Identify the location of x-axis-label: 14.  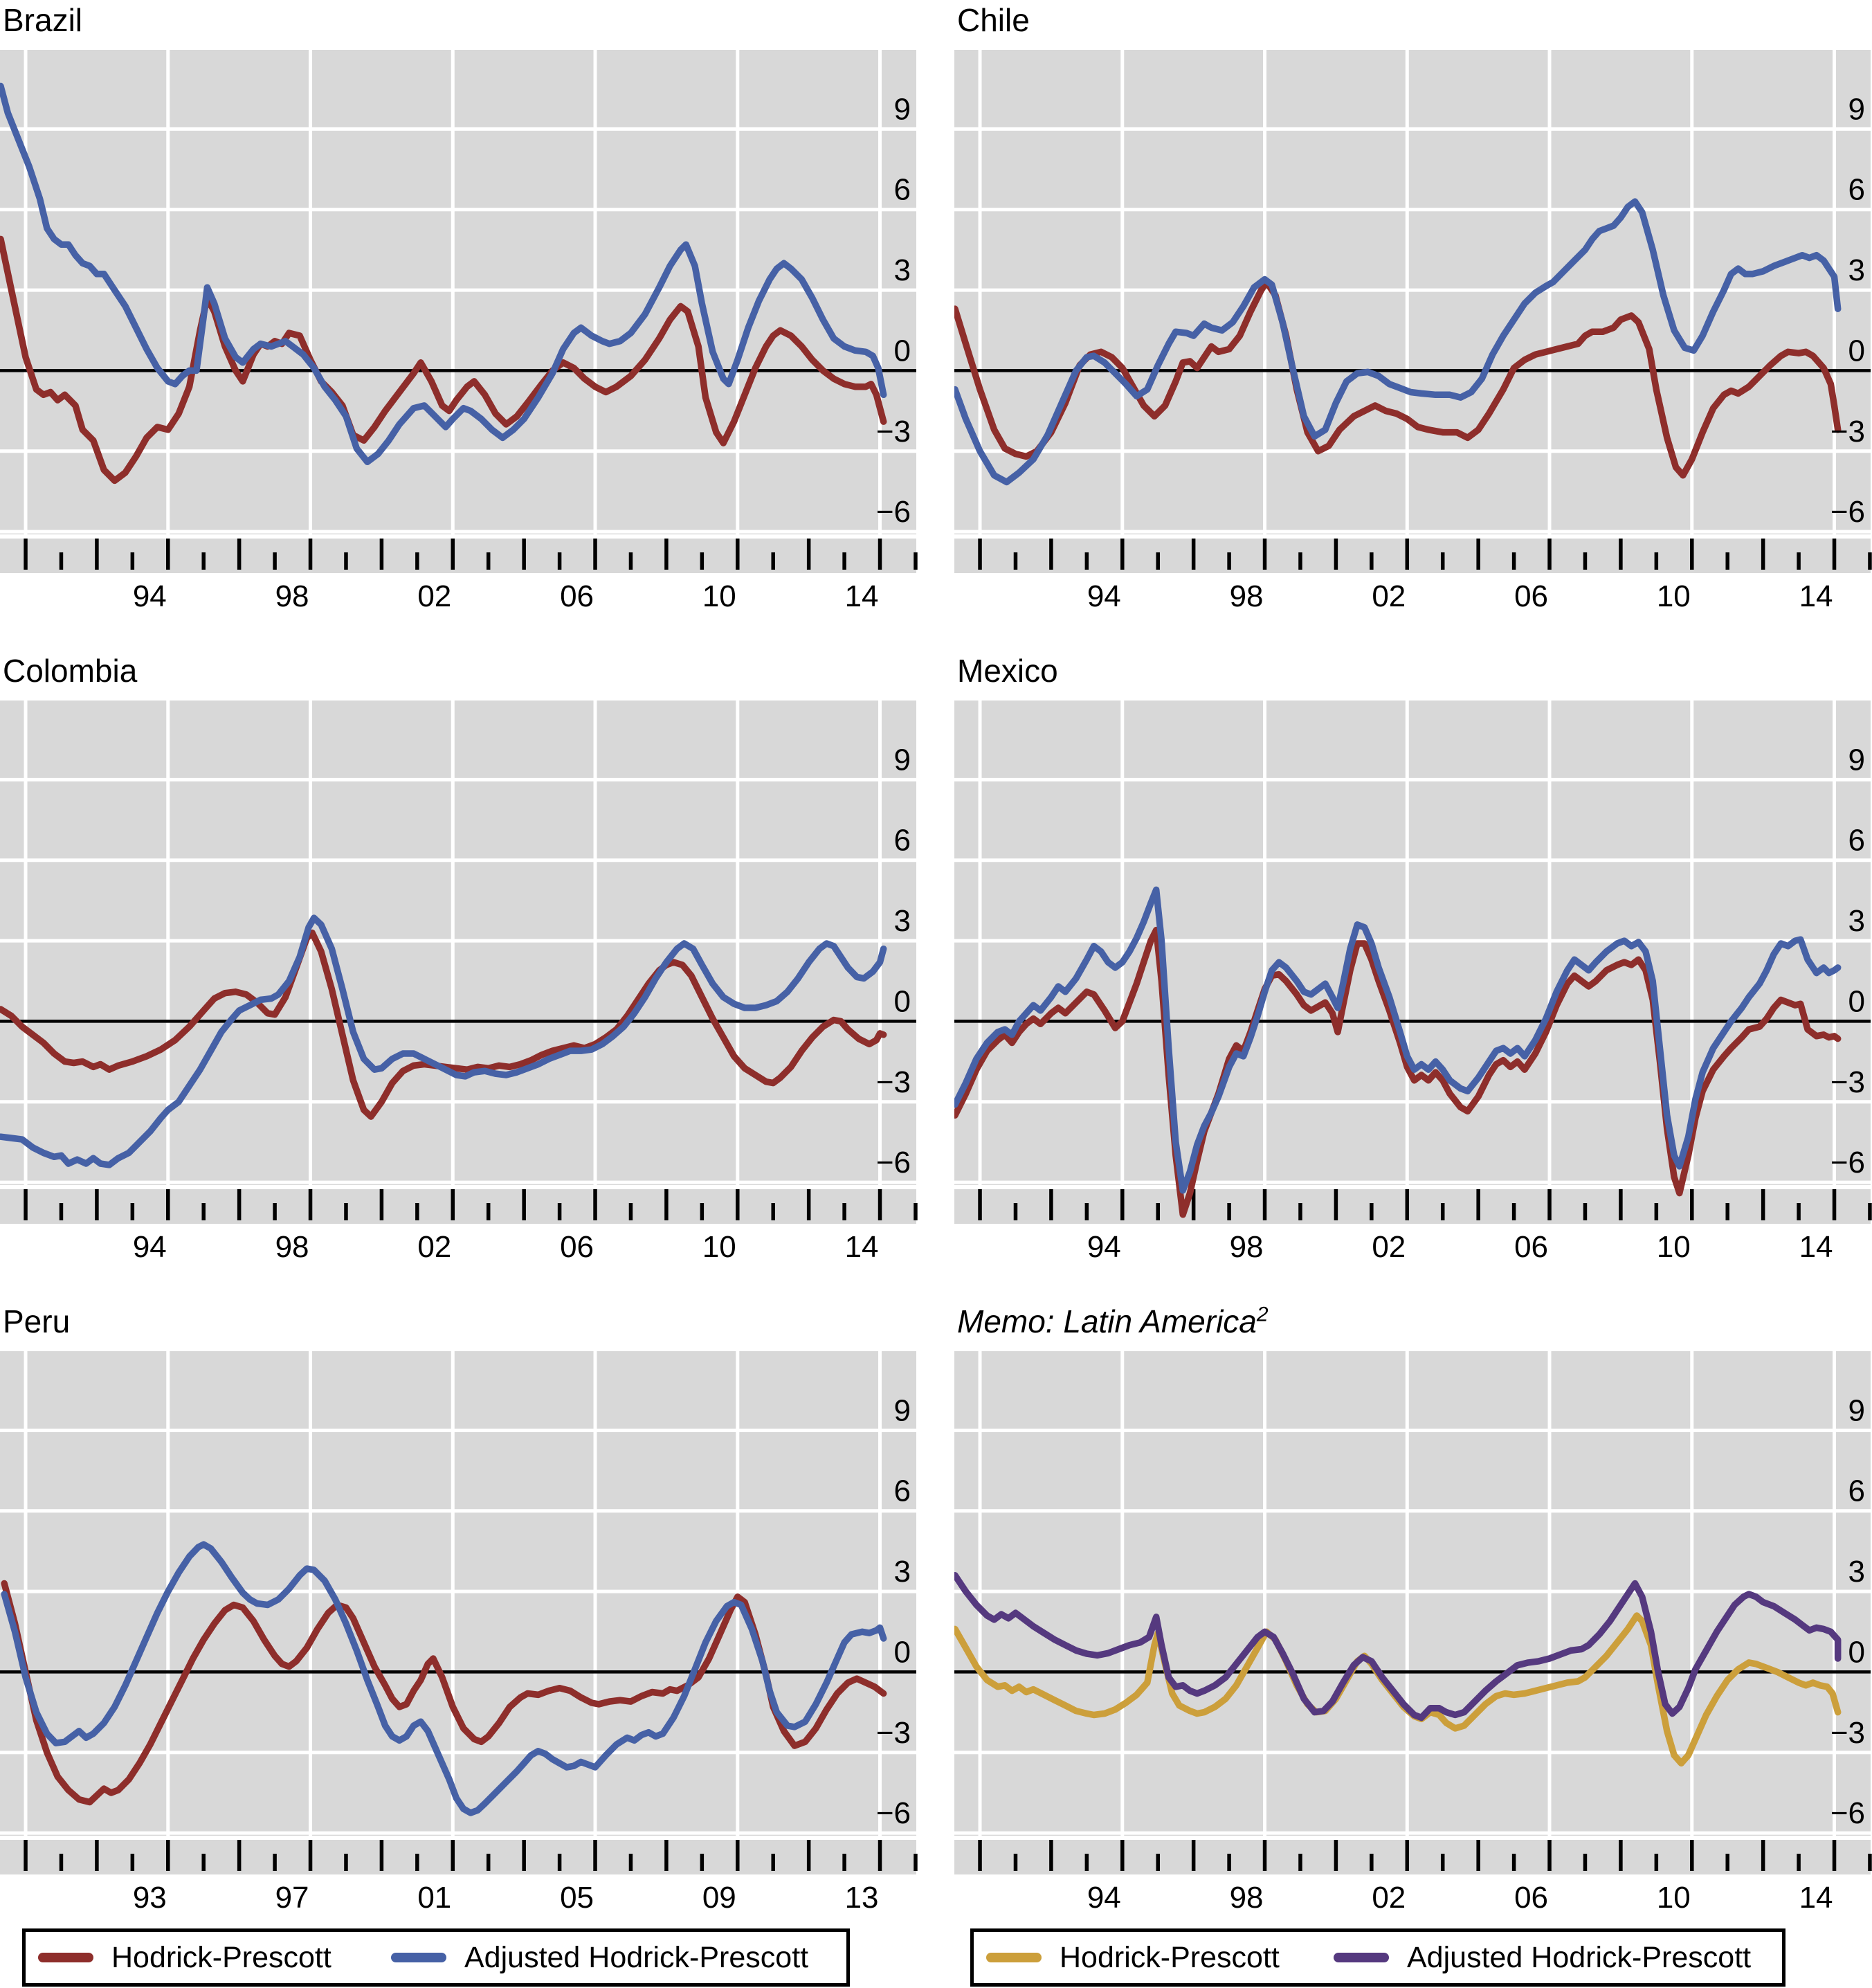
(1816, 1246).